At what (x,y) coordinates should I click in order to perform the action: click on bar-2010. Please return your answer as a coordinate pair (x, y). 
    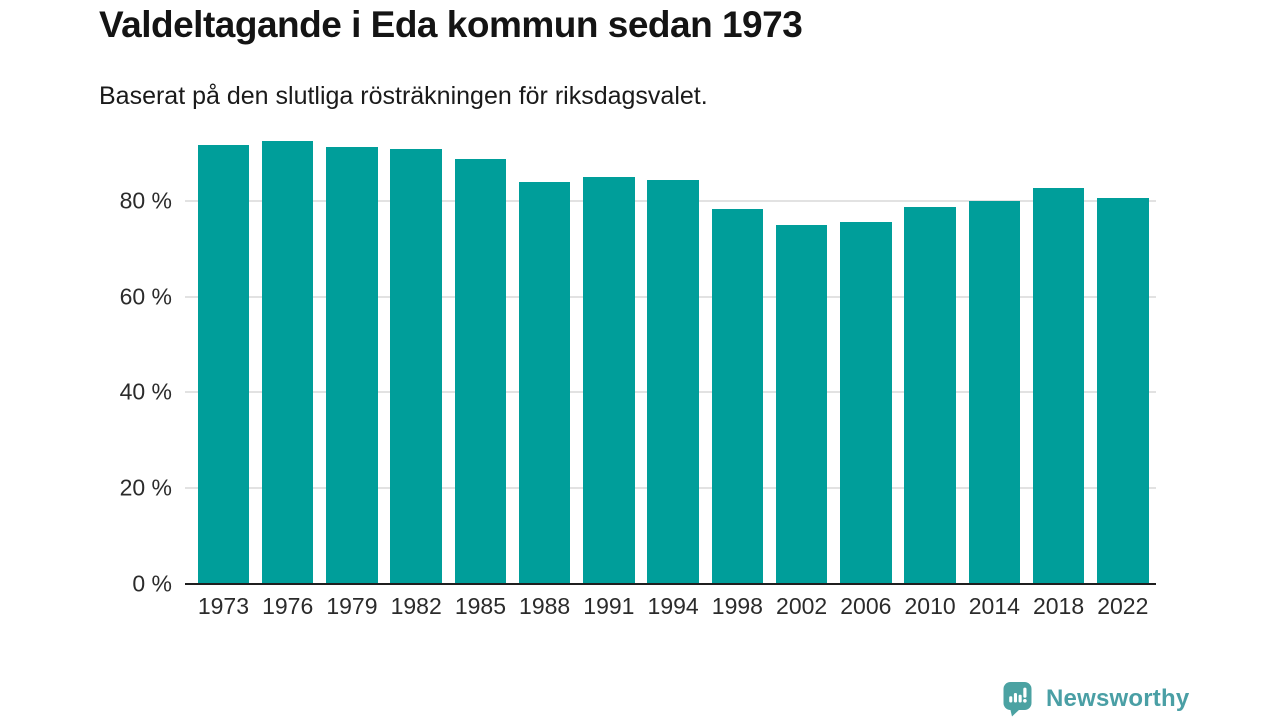
    Looking at the image, I should click on (930, 395).